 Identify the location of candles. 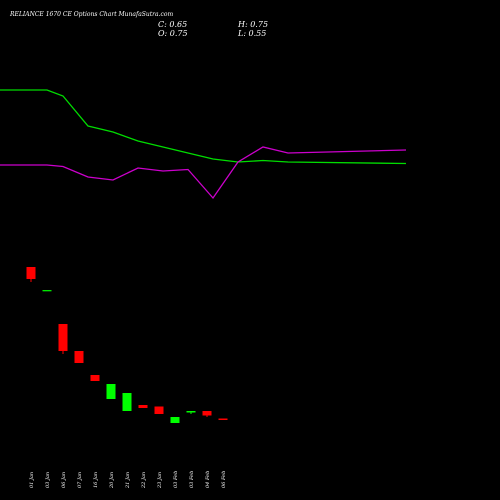
(127, 345).